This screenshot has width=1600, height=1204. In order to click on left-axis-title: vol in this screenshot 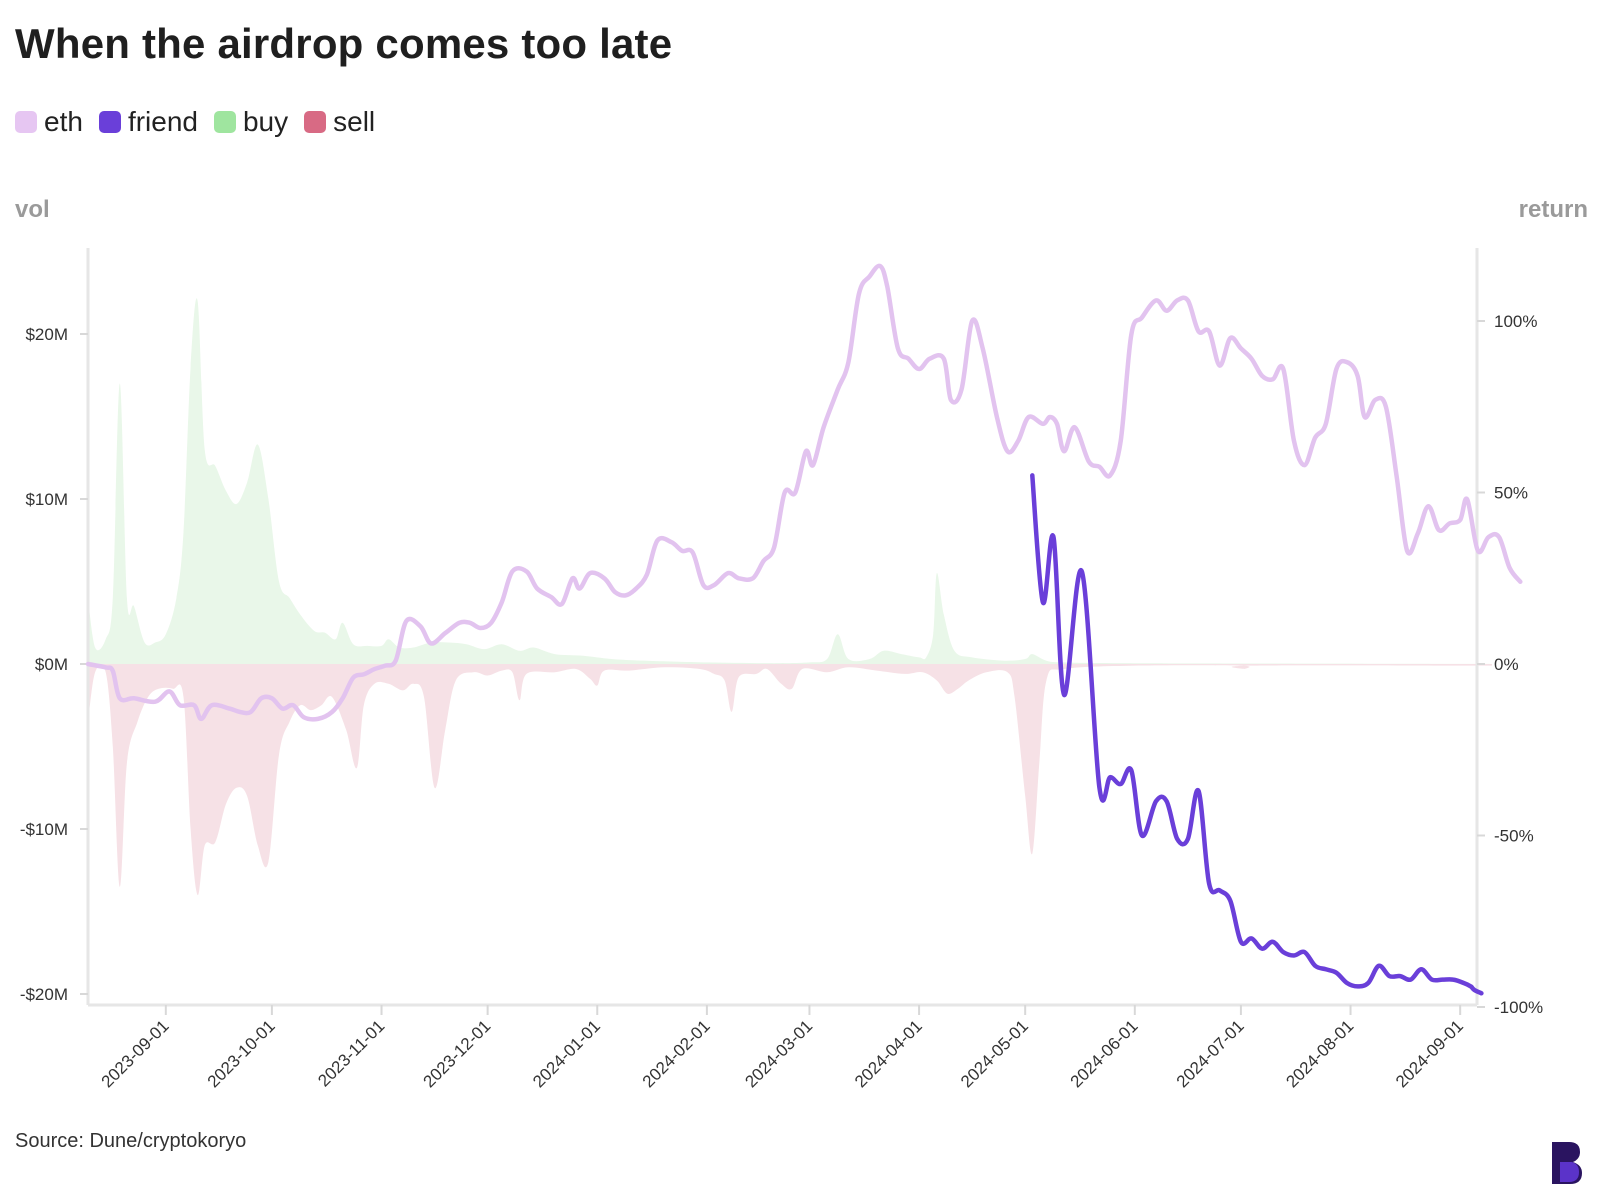, I will do `click(32, 209)`.